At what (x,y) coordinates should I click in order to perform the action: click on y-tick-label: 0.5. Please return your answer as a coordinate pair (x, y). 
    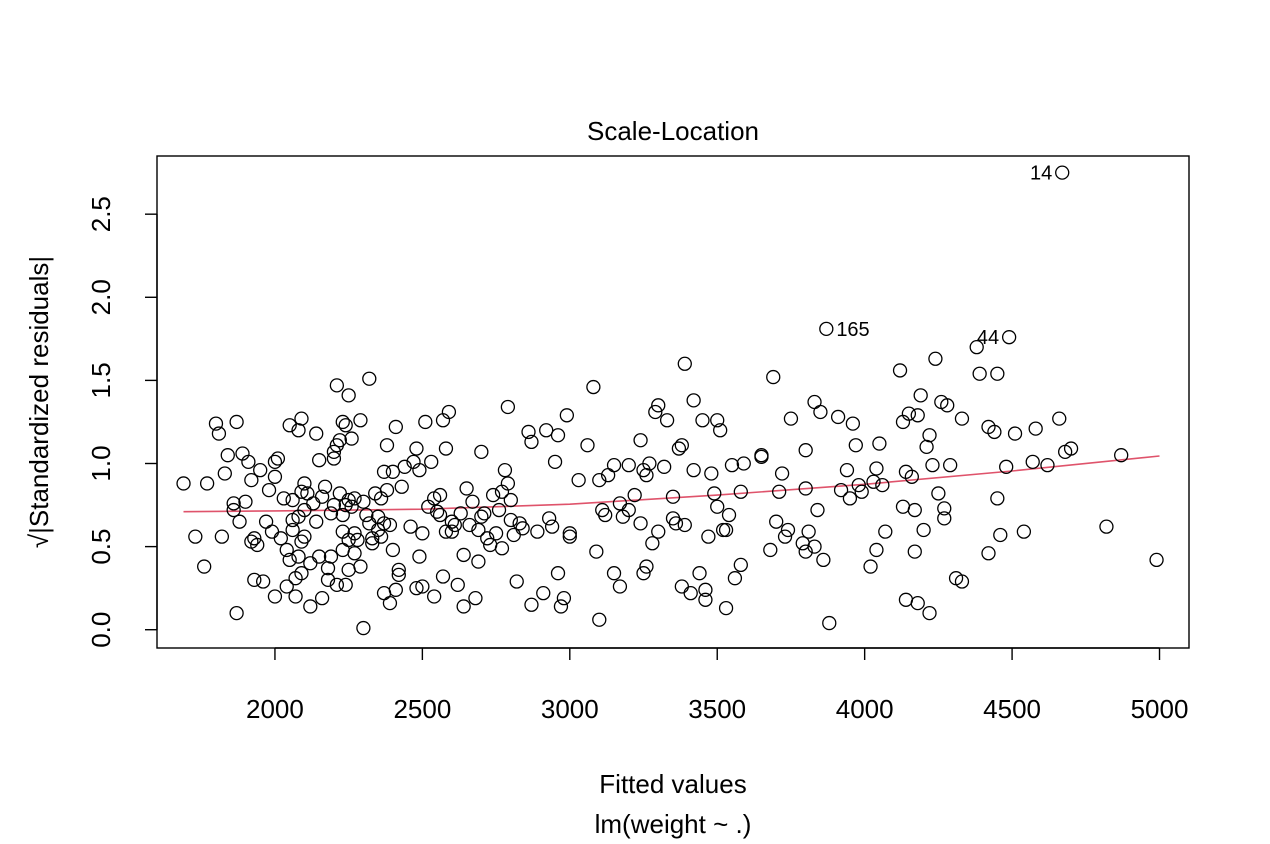
    Looking at the image, I should click on (101, 547).